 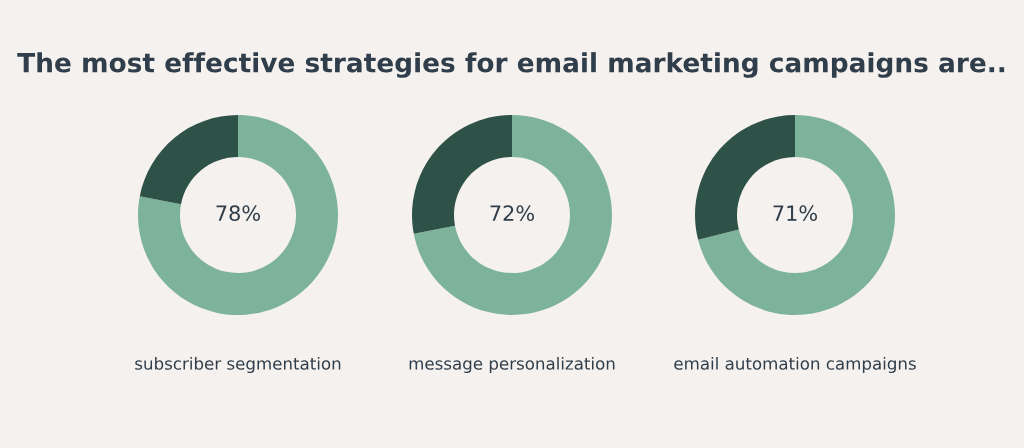 I want to click on data-label: 71%, so click(x=795, y=213).